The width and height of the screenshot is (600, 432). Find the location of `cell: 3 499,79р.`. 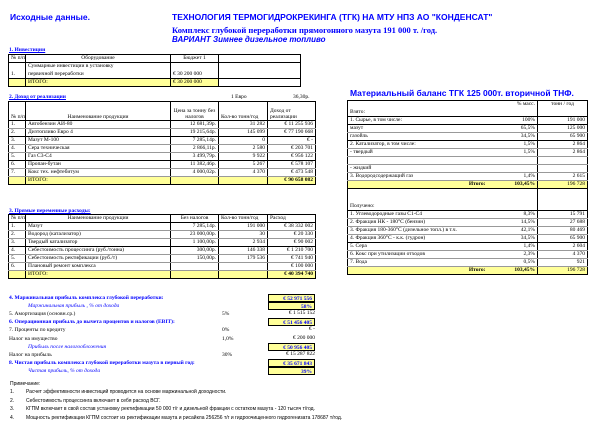

cell: 3 499,79р. is located at coordinates (194, 156).